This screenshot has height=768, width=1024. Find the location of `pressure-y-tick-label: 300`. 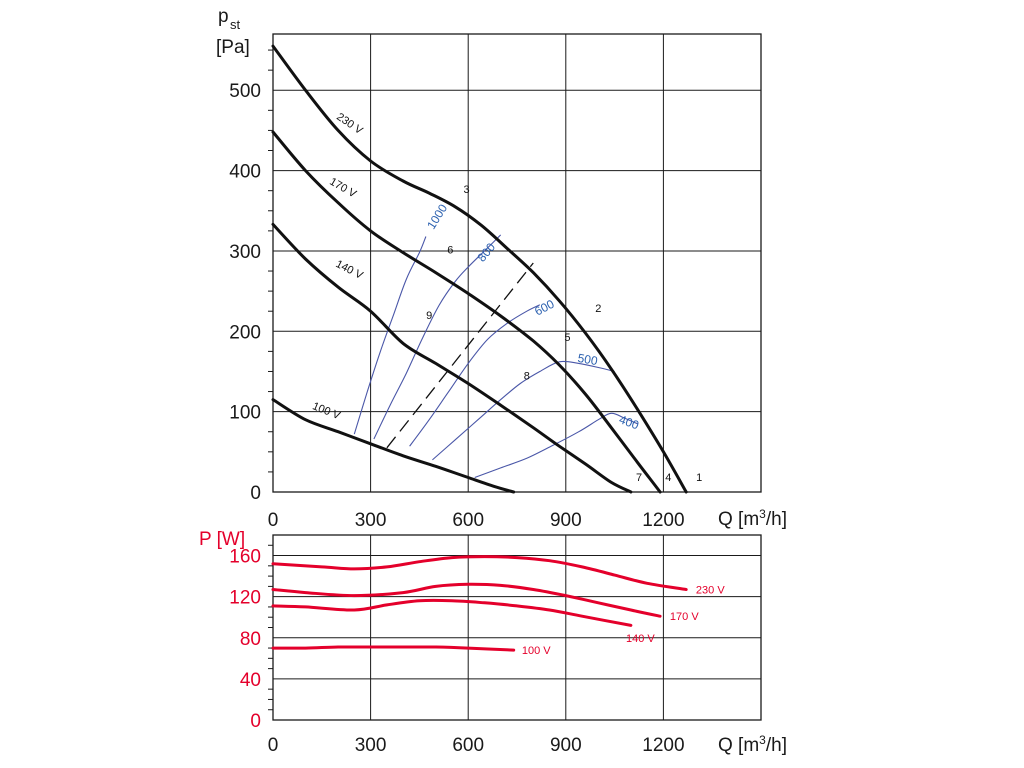

pressure-y-tick-label: 300 is located at coordinates (245, 252).